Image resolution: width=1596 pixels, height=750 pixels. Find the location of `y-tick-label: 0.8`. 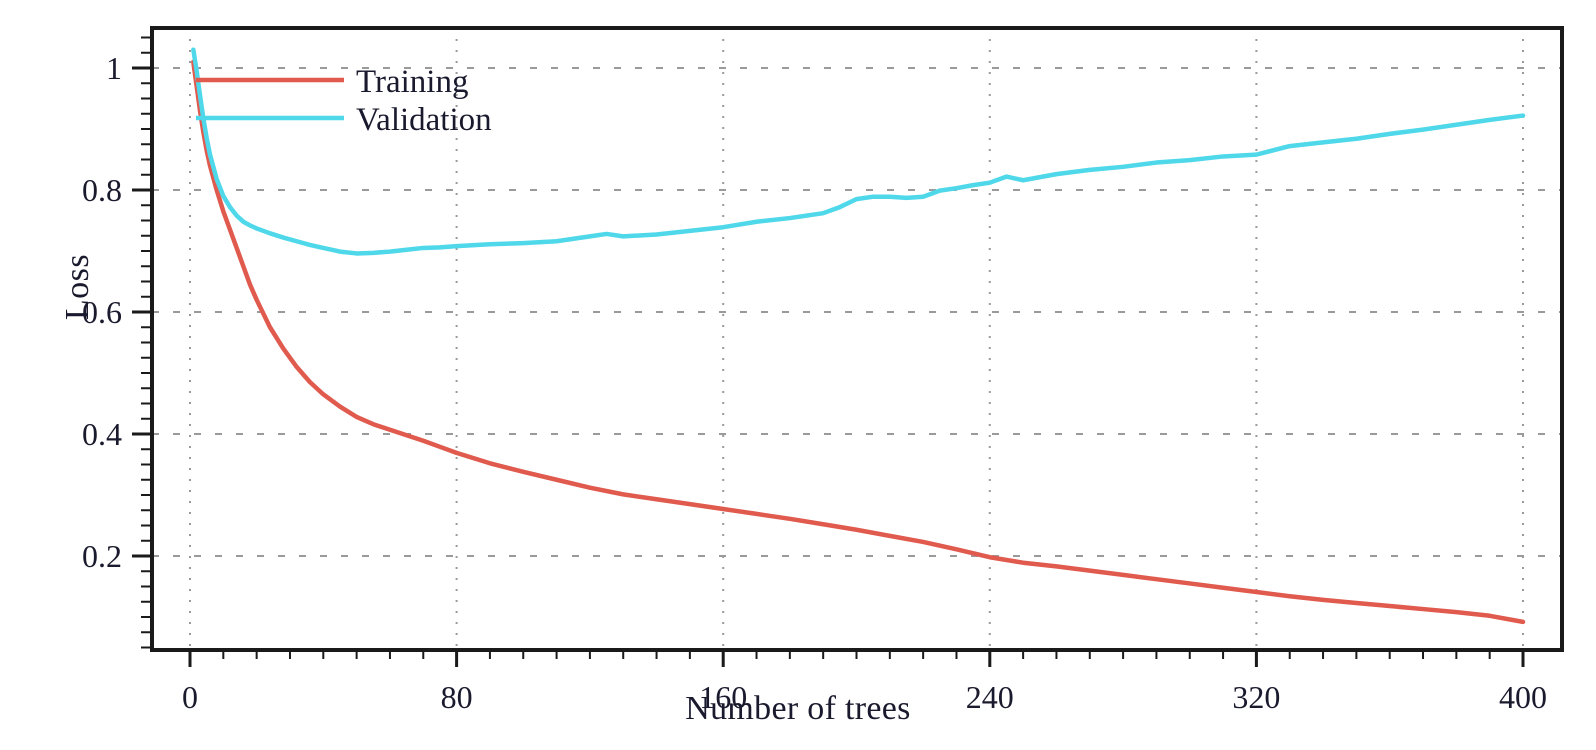

y-tick-label: 0.8 is located at coordinates (102, 190).